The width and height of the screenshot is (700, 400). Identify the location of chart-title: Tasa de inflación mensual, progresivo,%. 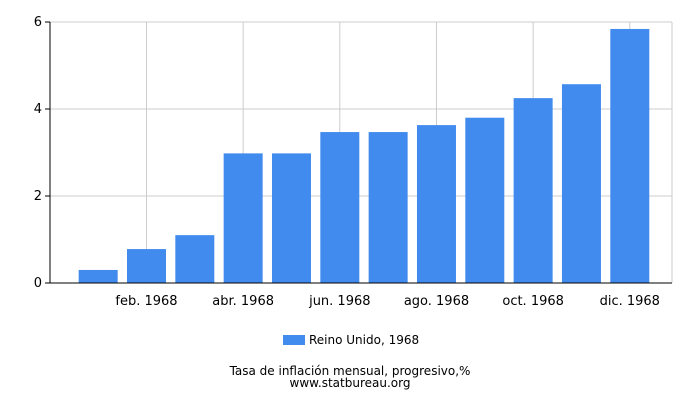
(350, 371).